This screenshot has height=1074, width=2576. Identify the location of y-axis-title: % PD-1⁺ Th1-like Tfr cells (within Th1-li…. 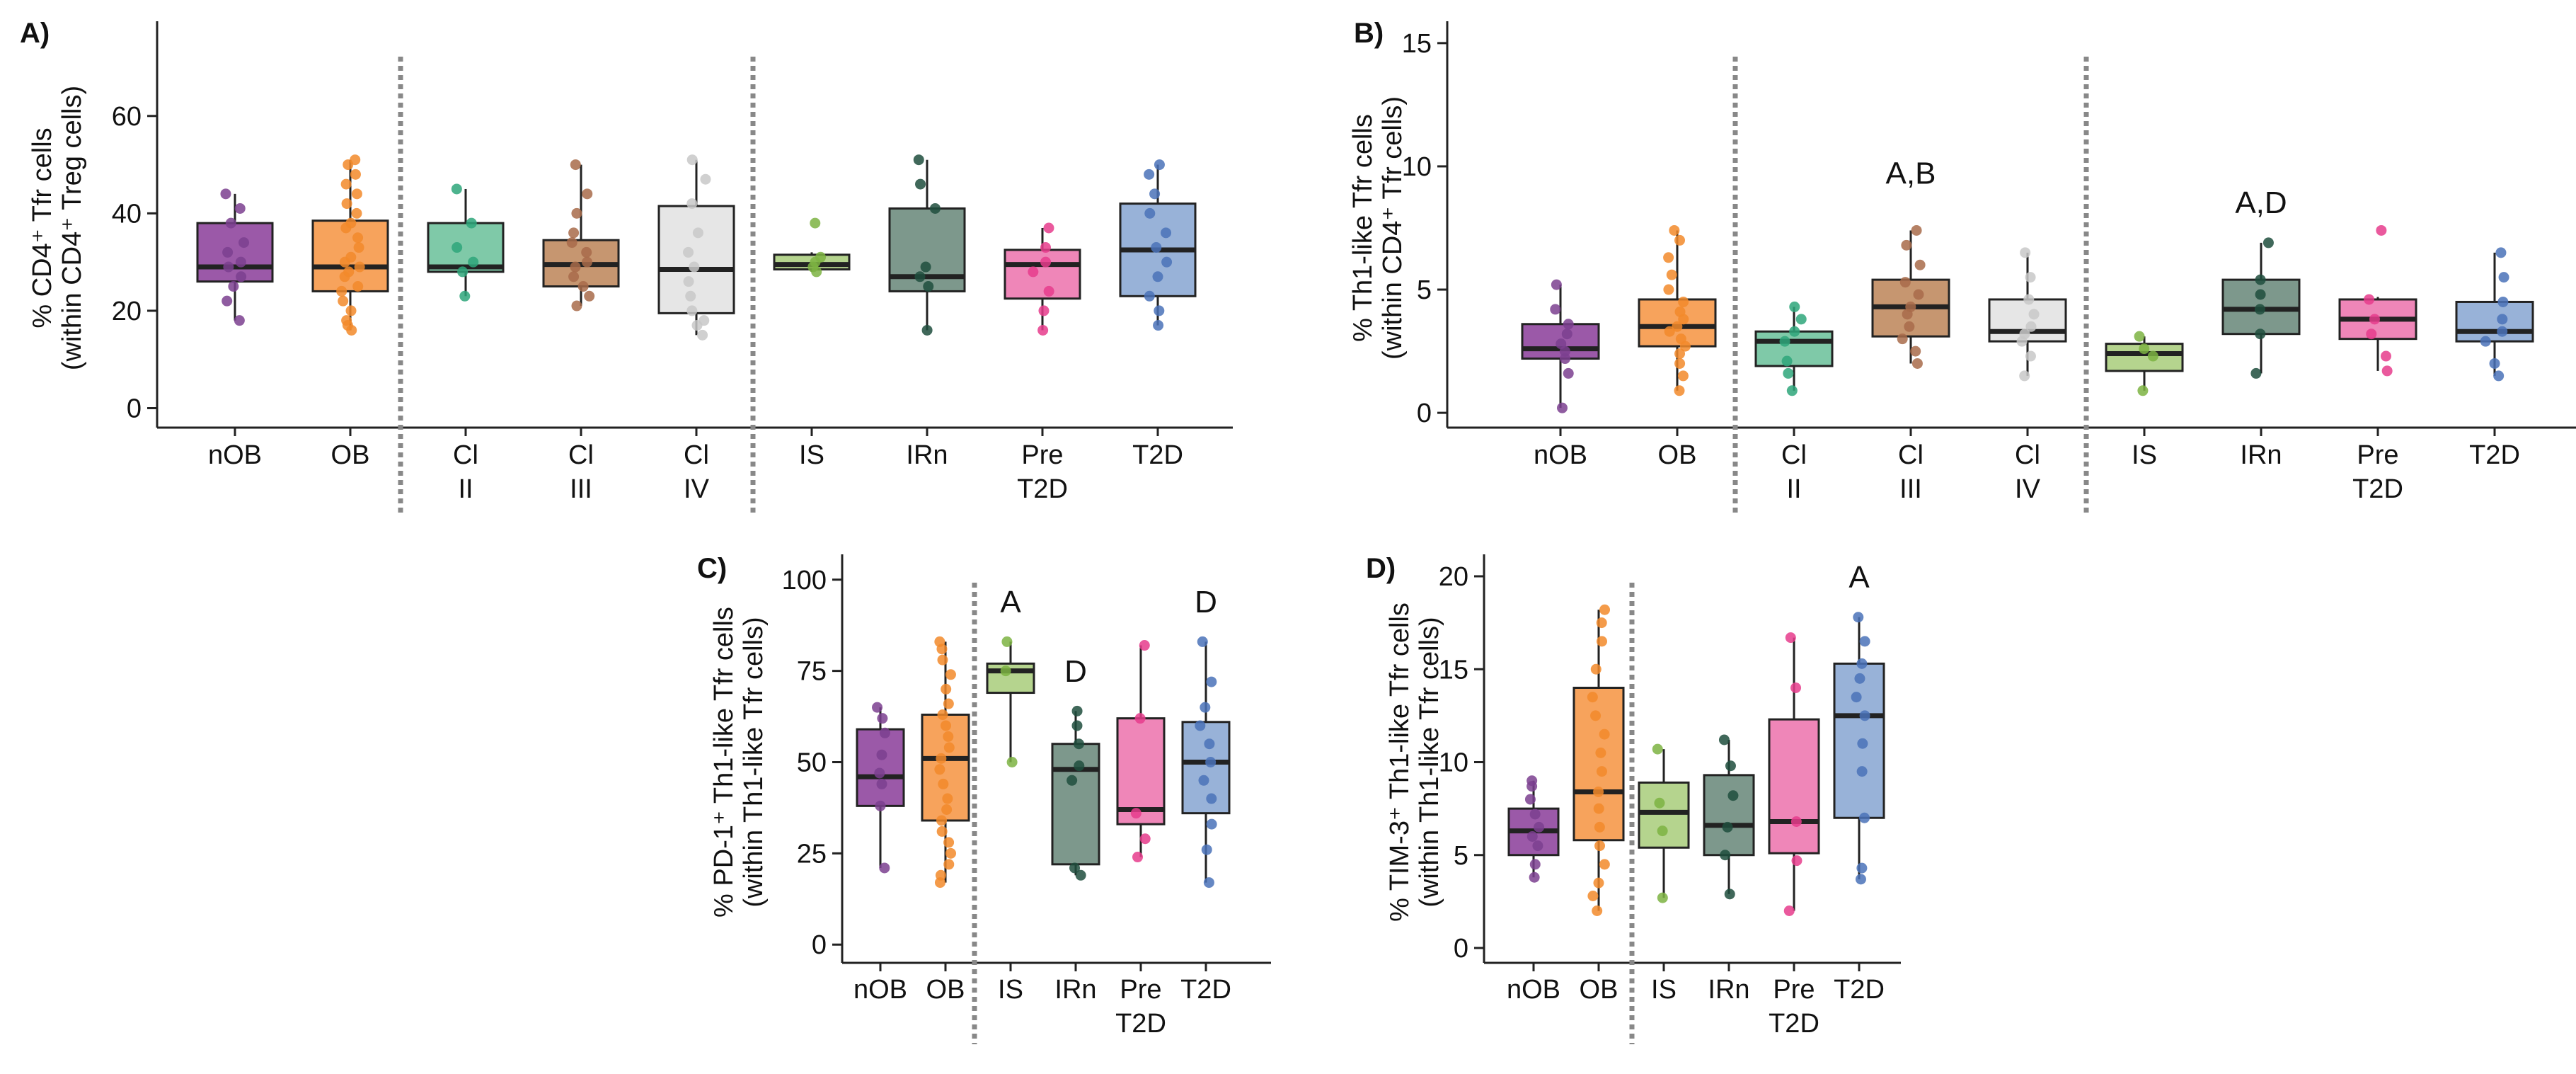
(739, 762).